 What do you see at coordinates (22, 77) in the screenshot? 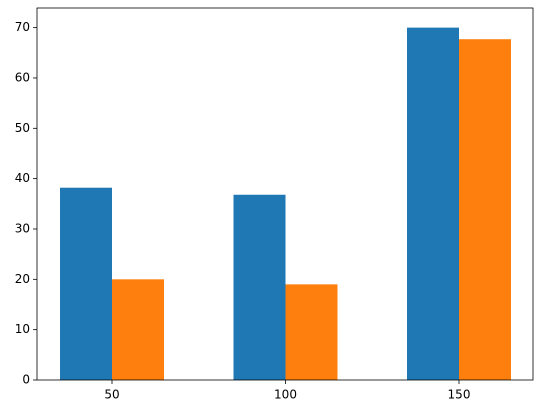
I see `y-tick-label: 60` at bounding box center [22, 77].